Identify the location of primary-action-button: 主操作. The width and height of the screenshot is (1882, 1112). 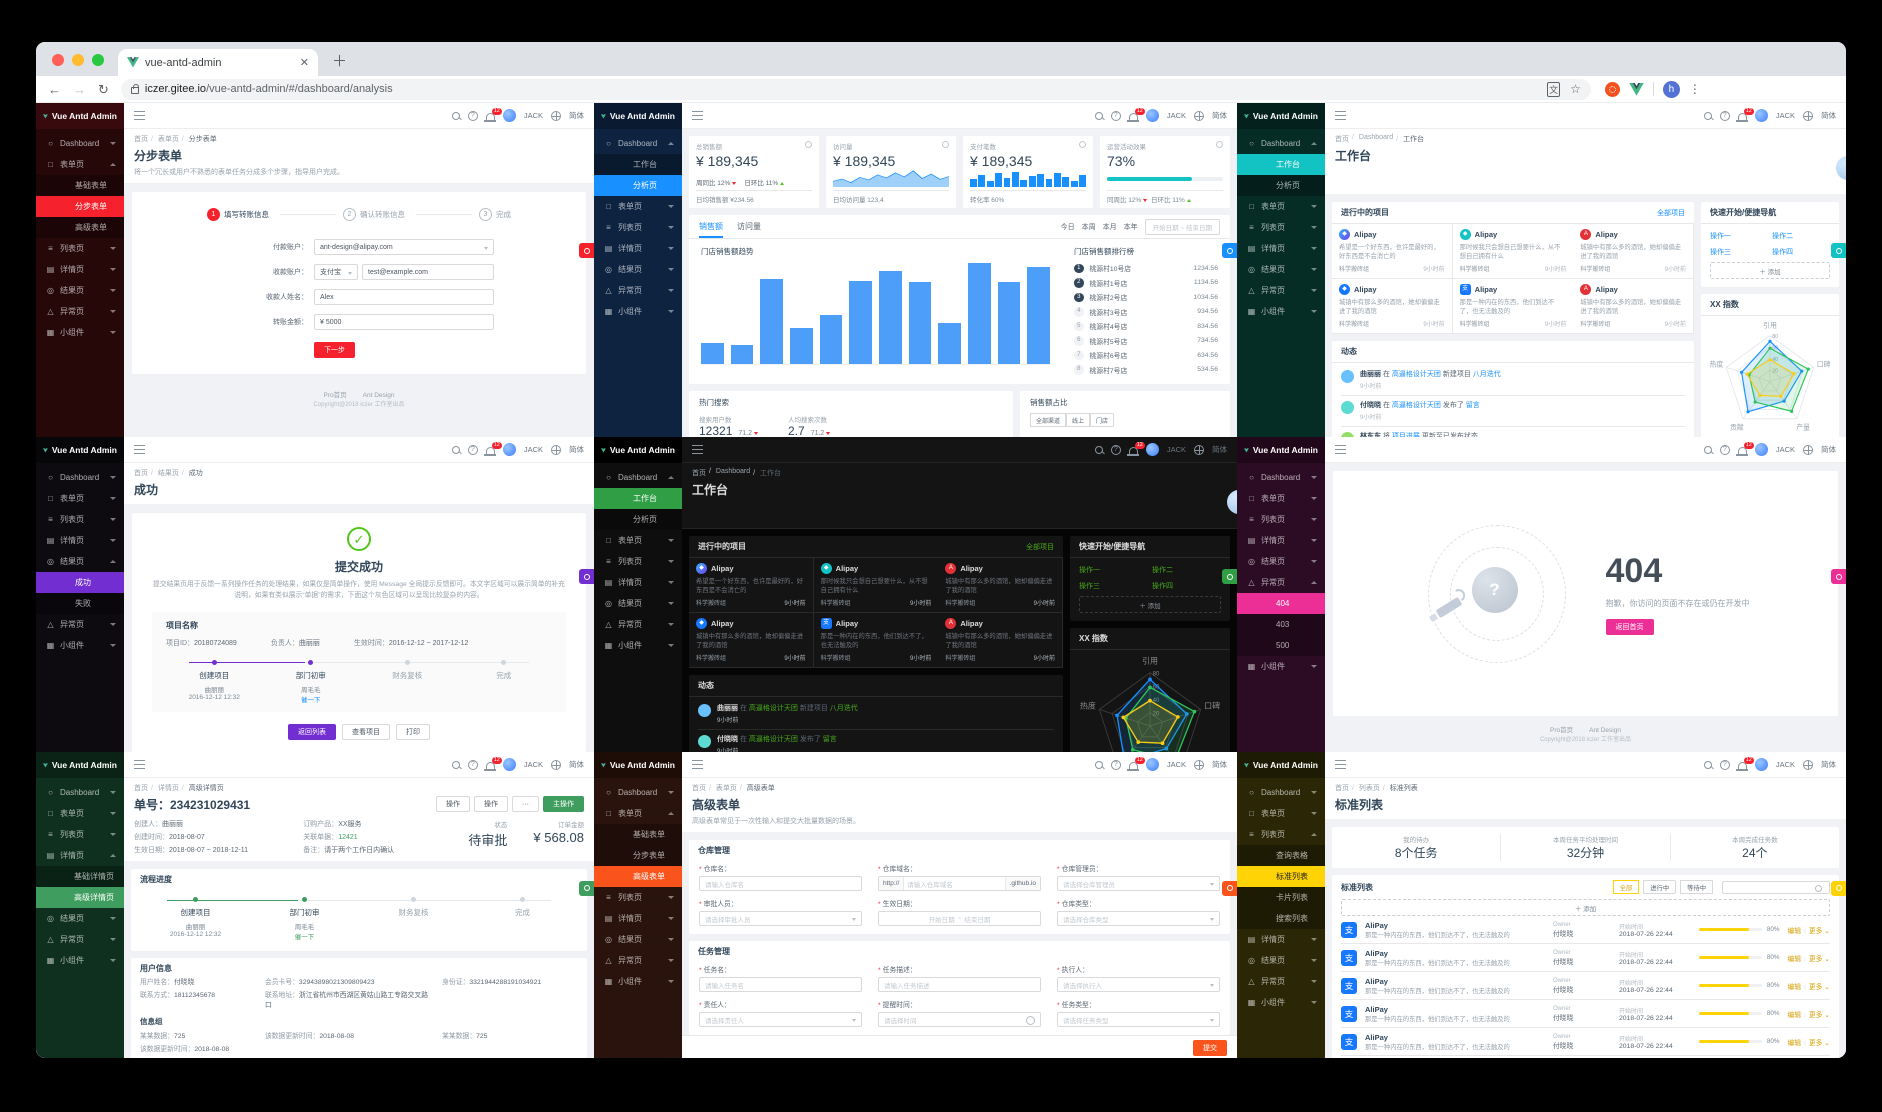
(563, 804).